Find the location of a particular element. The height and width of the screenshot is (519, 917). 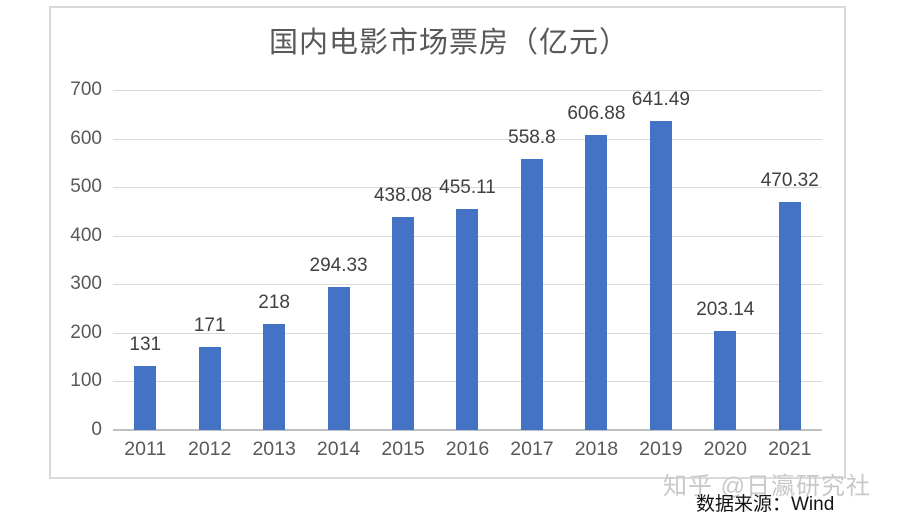

bar-slot: 455.11 is located at coordinates (467, 260).